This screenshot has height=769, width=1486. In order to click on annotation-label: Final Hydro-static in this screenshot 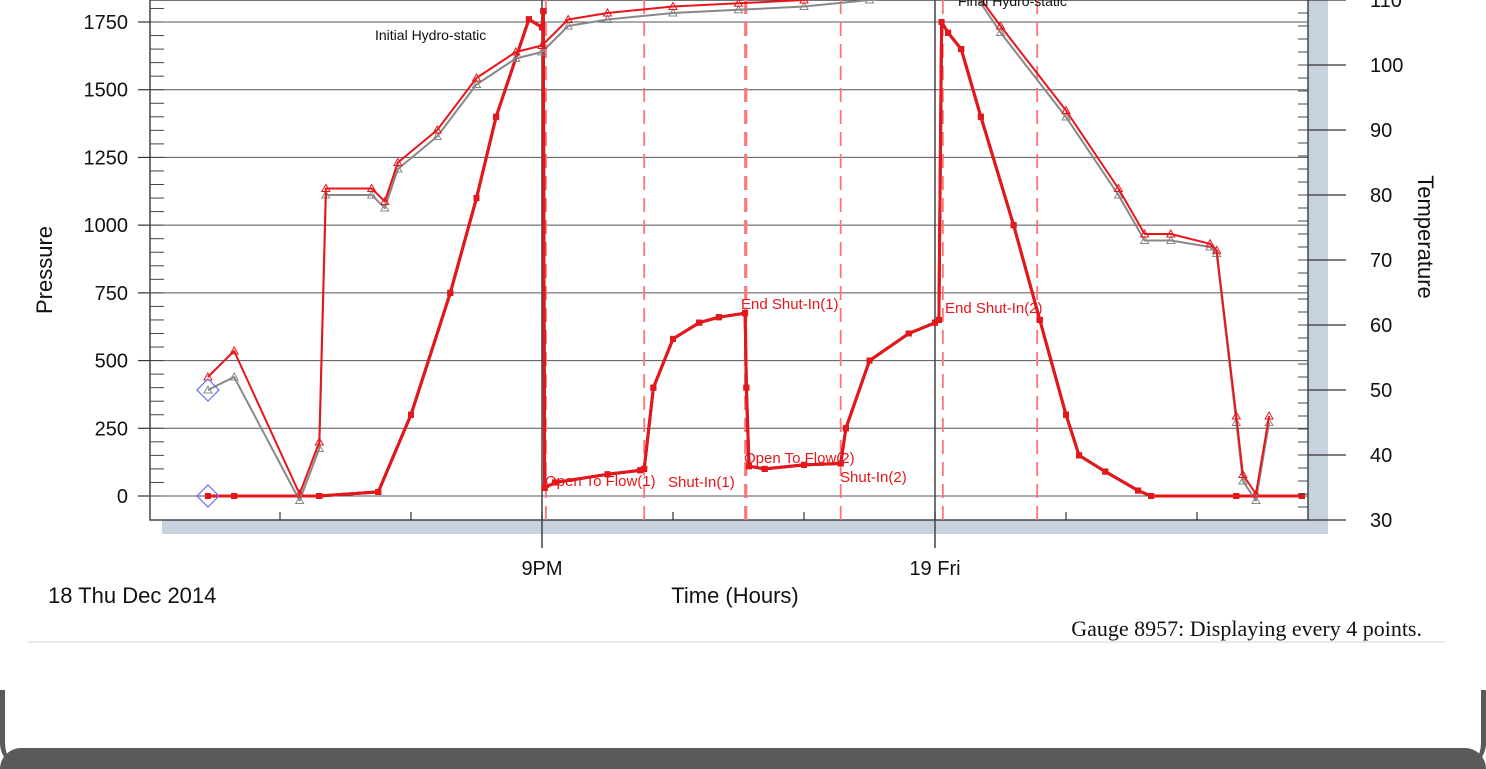, I will do `click(1012, 4)`.